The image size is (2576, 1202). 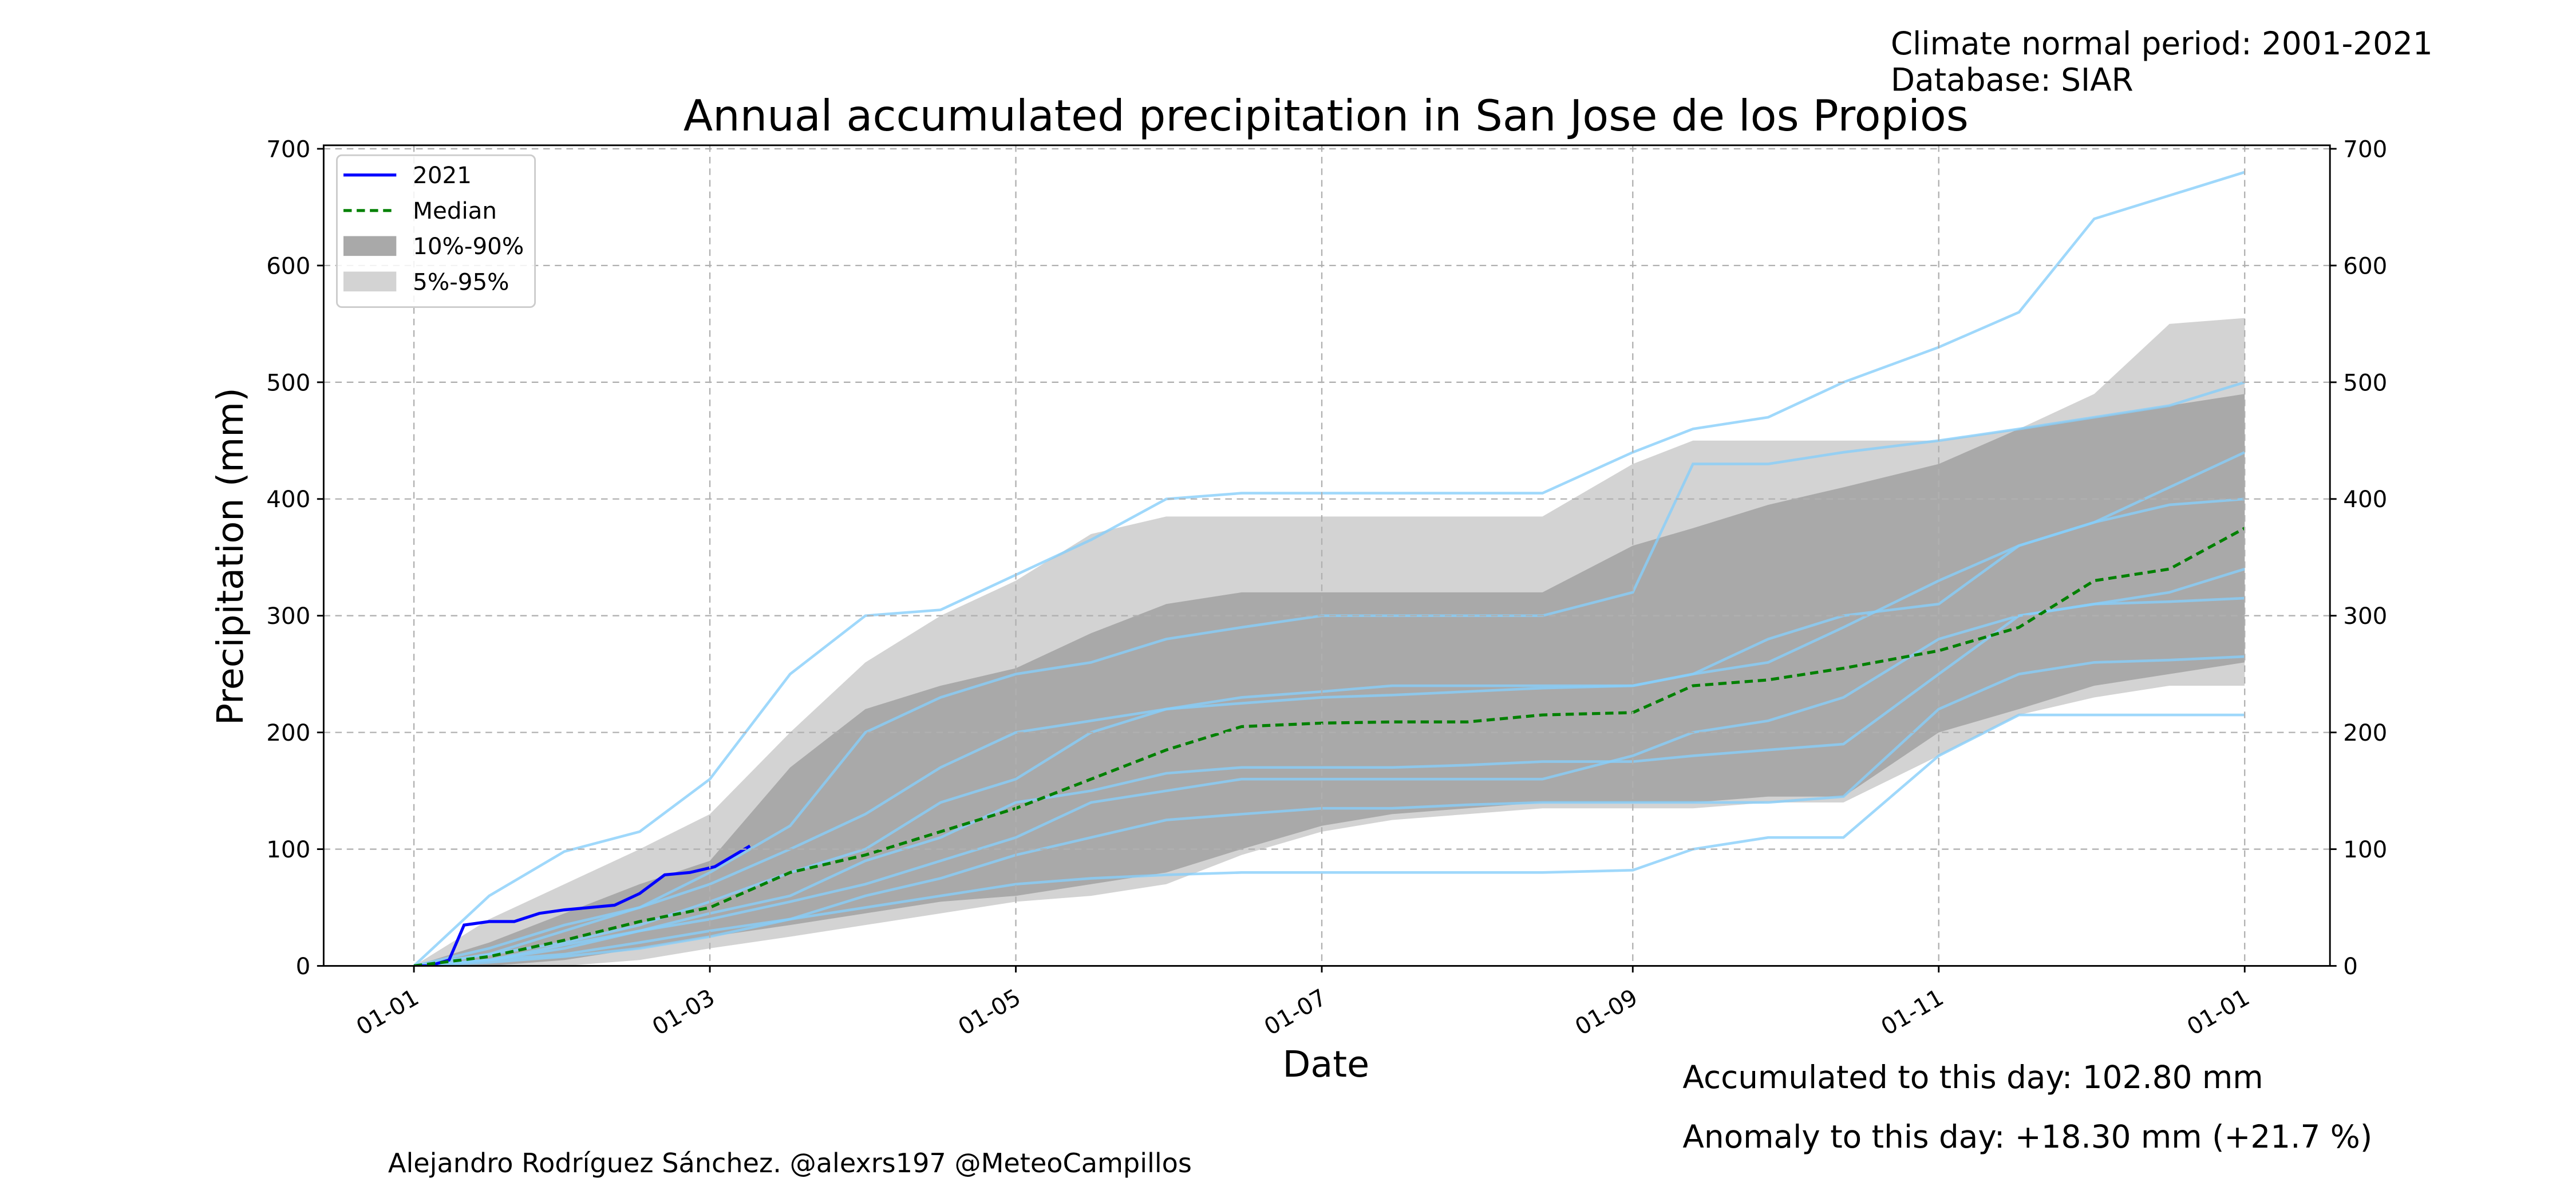 What do you see at coordinates (2365, 382) in the screenshot?
I see `y2-tick-label: 500` at bounding box center [2365, 382].